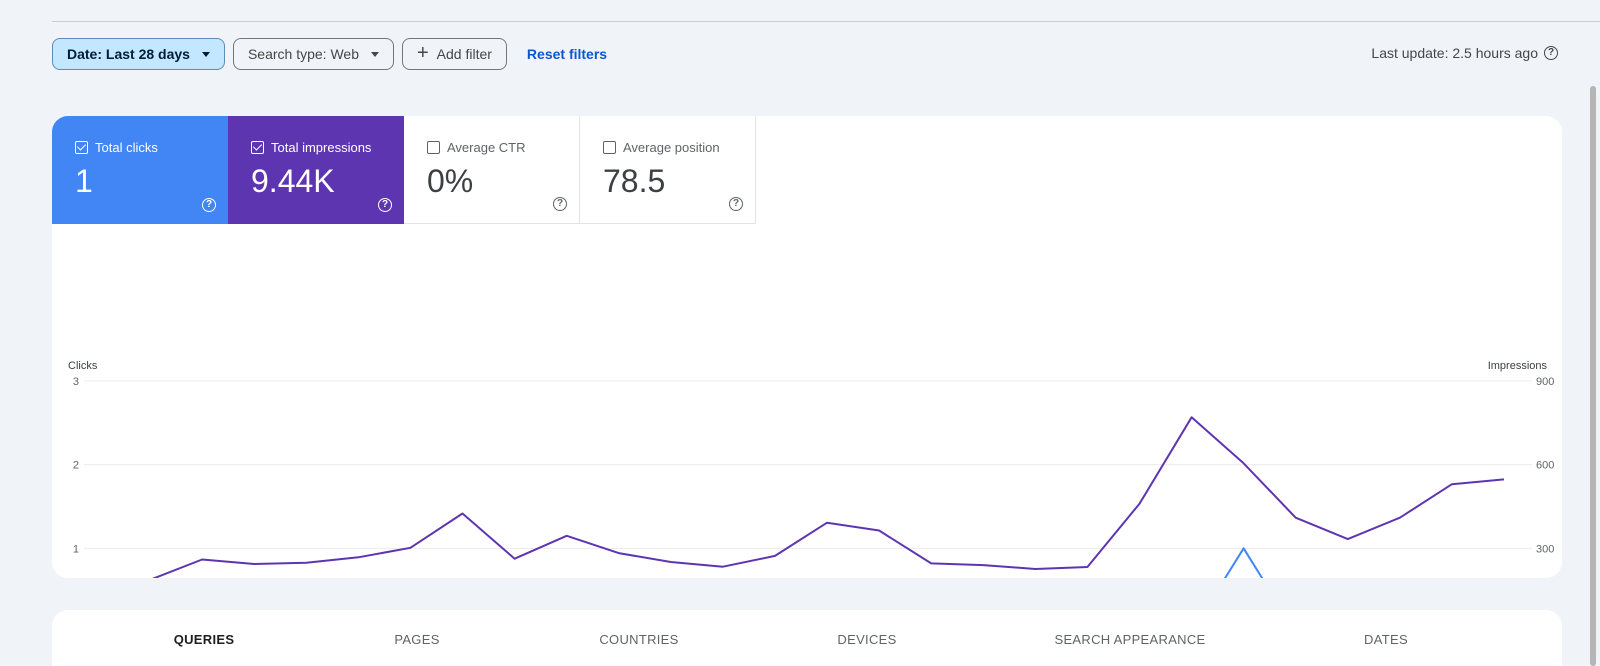 The width and height of the screenshot is (1600, 666). Describe the element at coordinates (634, 181) in the screenshot. I see `metric-value: 78.5` at that location.